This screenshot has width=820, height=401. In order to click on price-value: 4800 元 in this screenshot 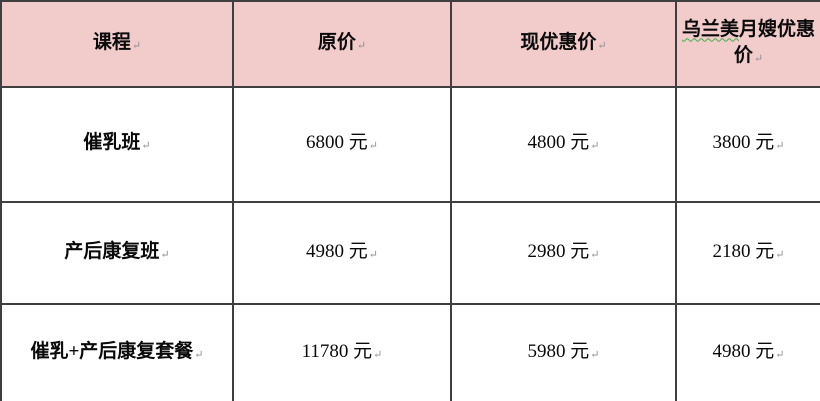, I will do `click(558, 142)`.